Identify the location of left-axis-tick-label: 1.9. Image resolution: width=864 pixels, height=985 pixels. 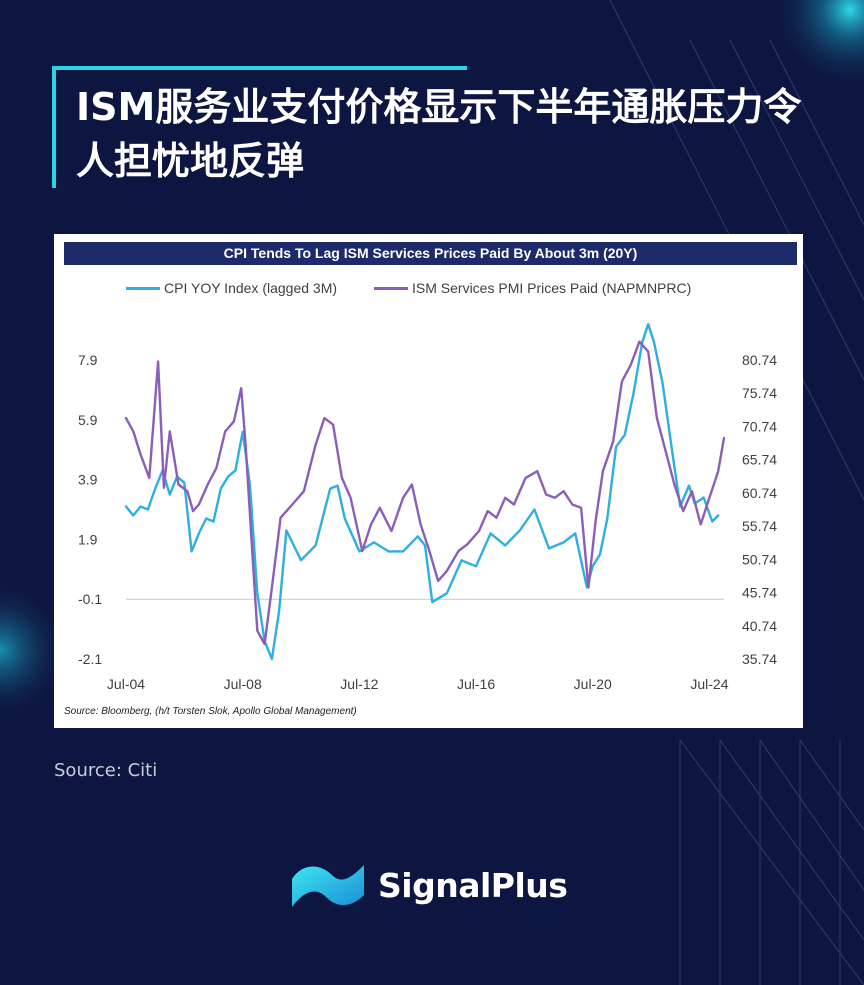
(88, 539).